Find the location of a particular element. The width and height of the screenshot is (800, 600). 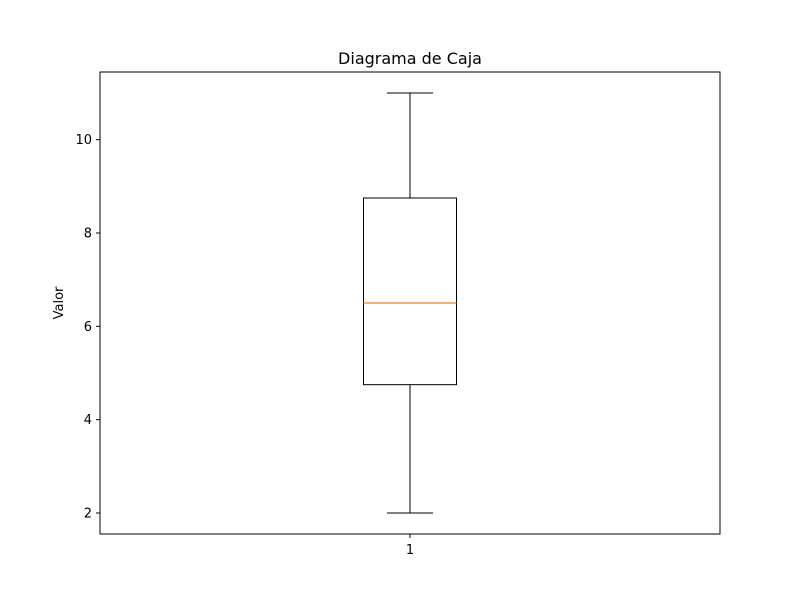

y-tick-label: 2 is located at coordinates (88, 514).